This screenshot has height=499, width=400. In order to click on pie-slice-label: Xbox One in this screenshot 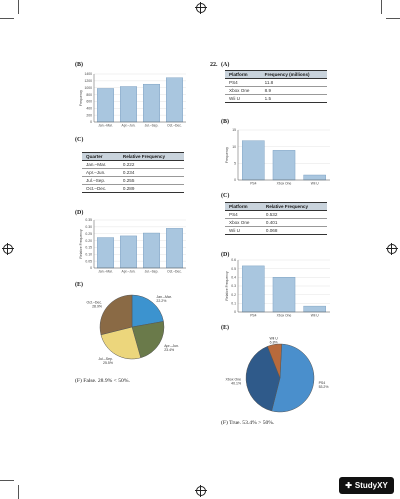, I will do `click(234, 380)`.